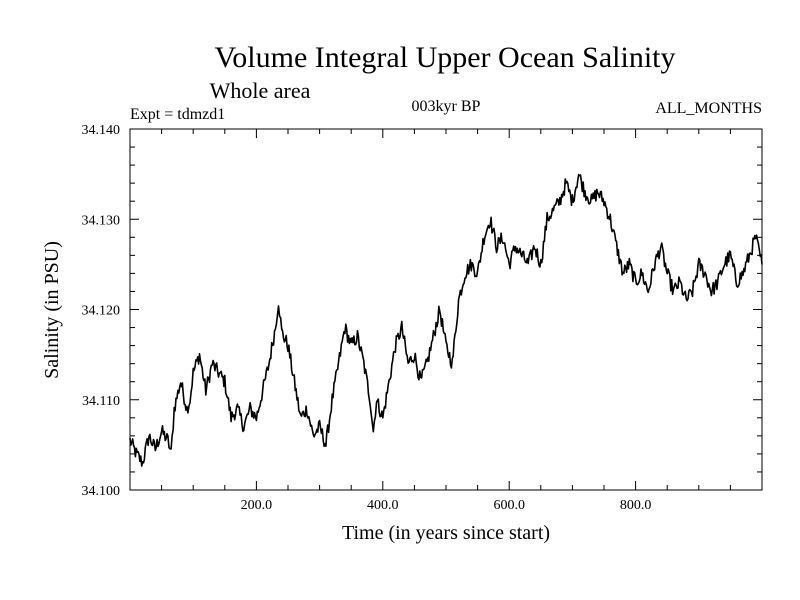  What do you see at coordinates (101, 130) in the screenshot?
I see `y-tick-label: 34.140` at bounding box center [101, 130].